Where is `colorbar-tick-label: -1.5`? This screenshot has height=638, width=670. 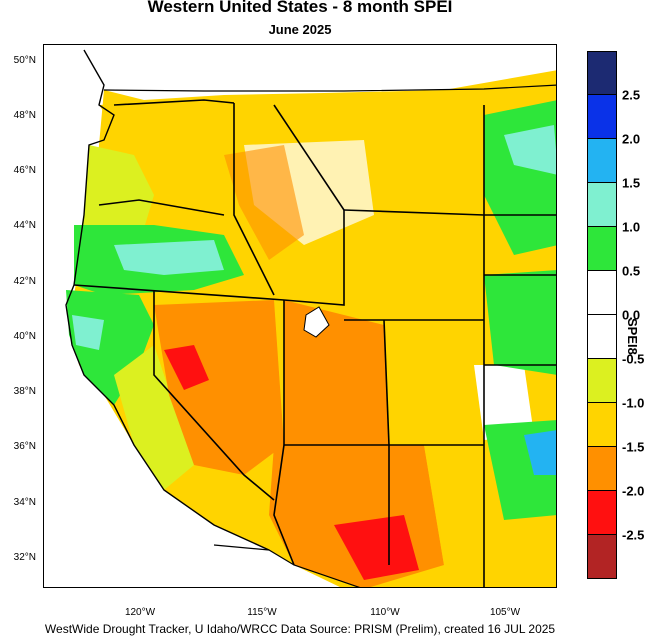 colorbar-tick-label: -1.5 is located at coordinates (633, 447).